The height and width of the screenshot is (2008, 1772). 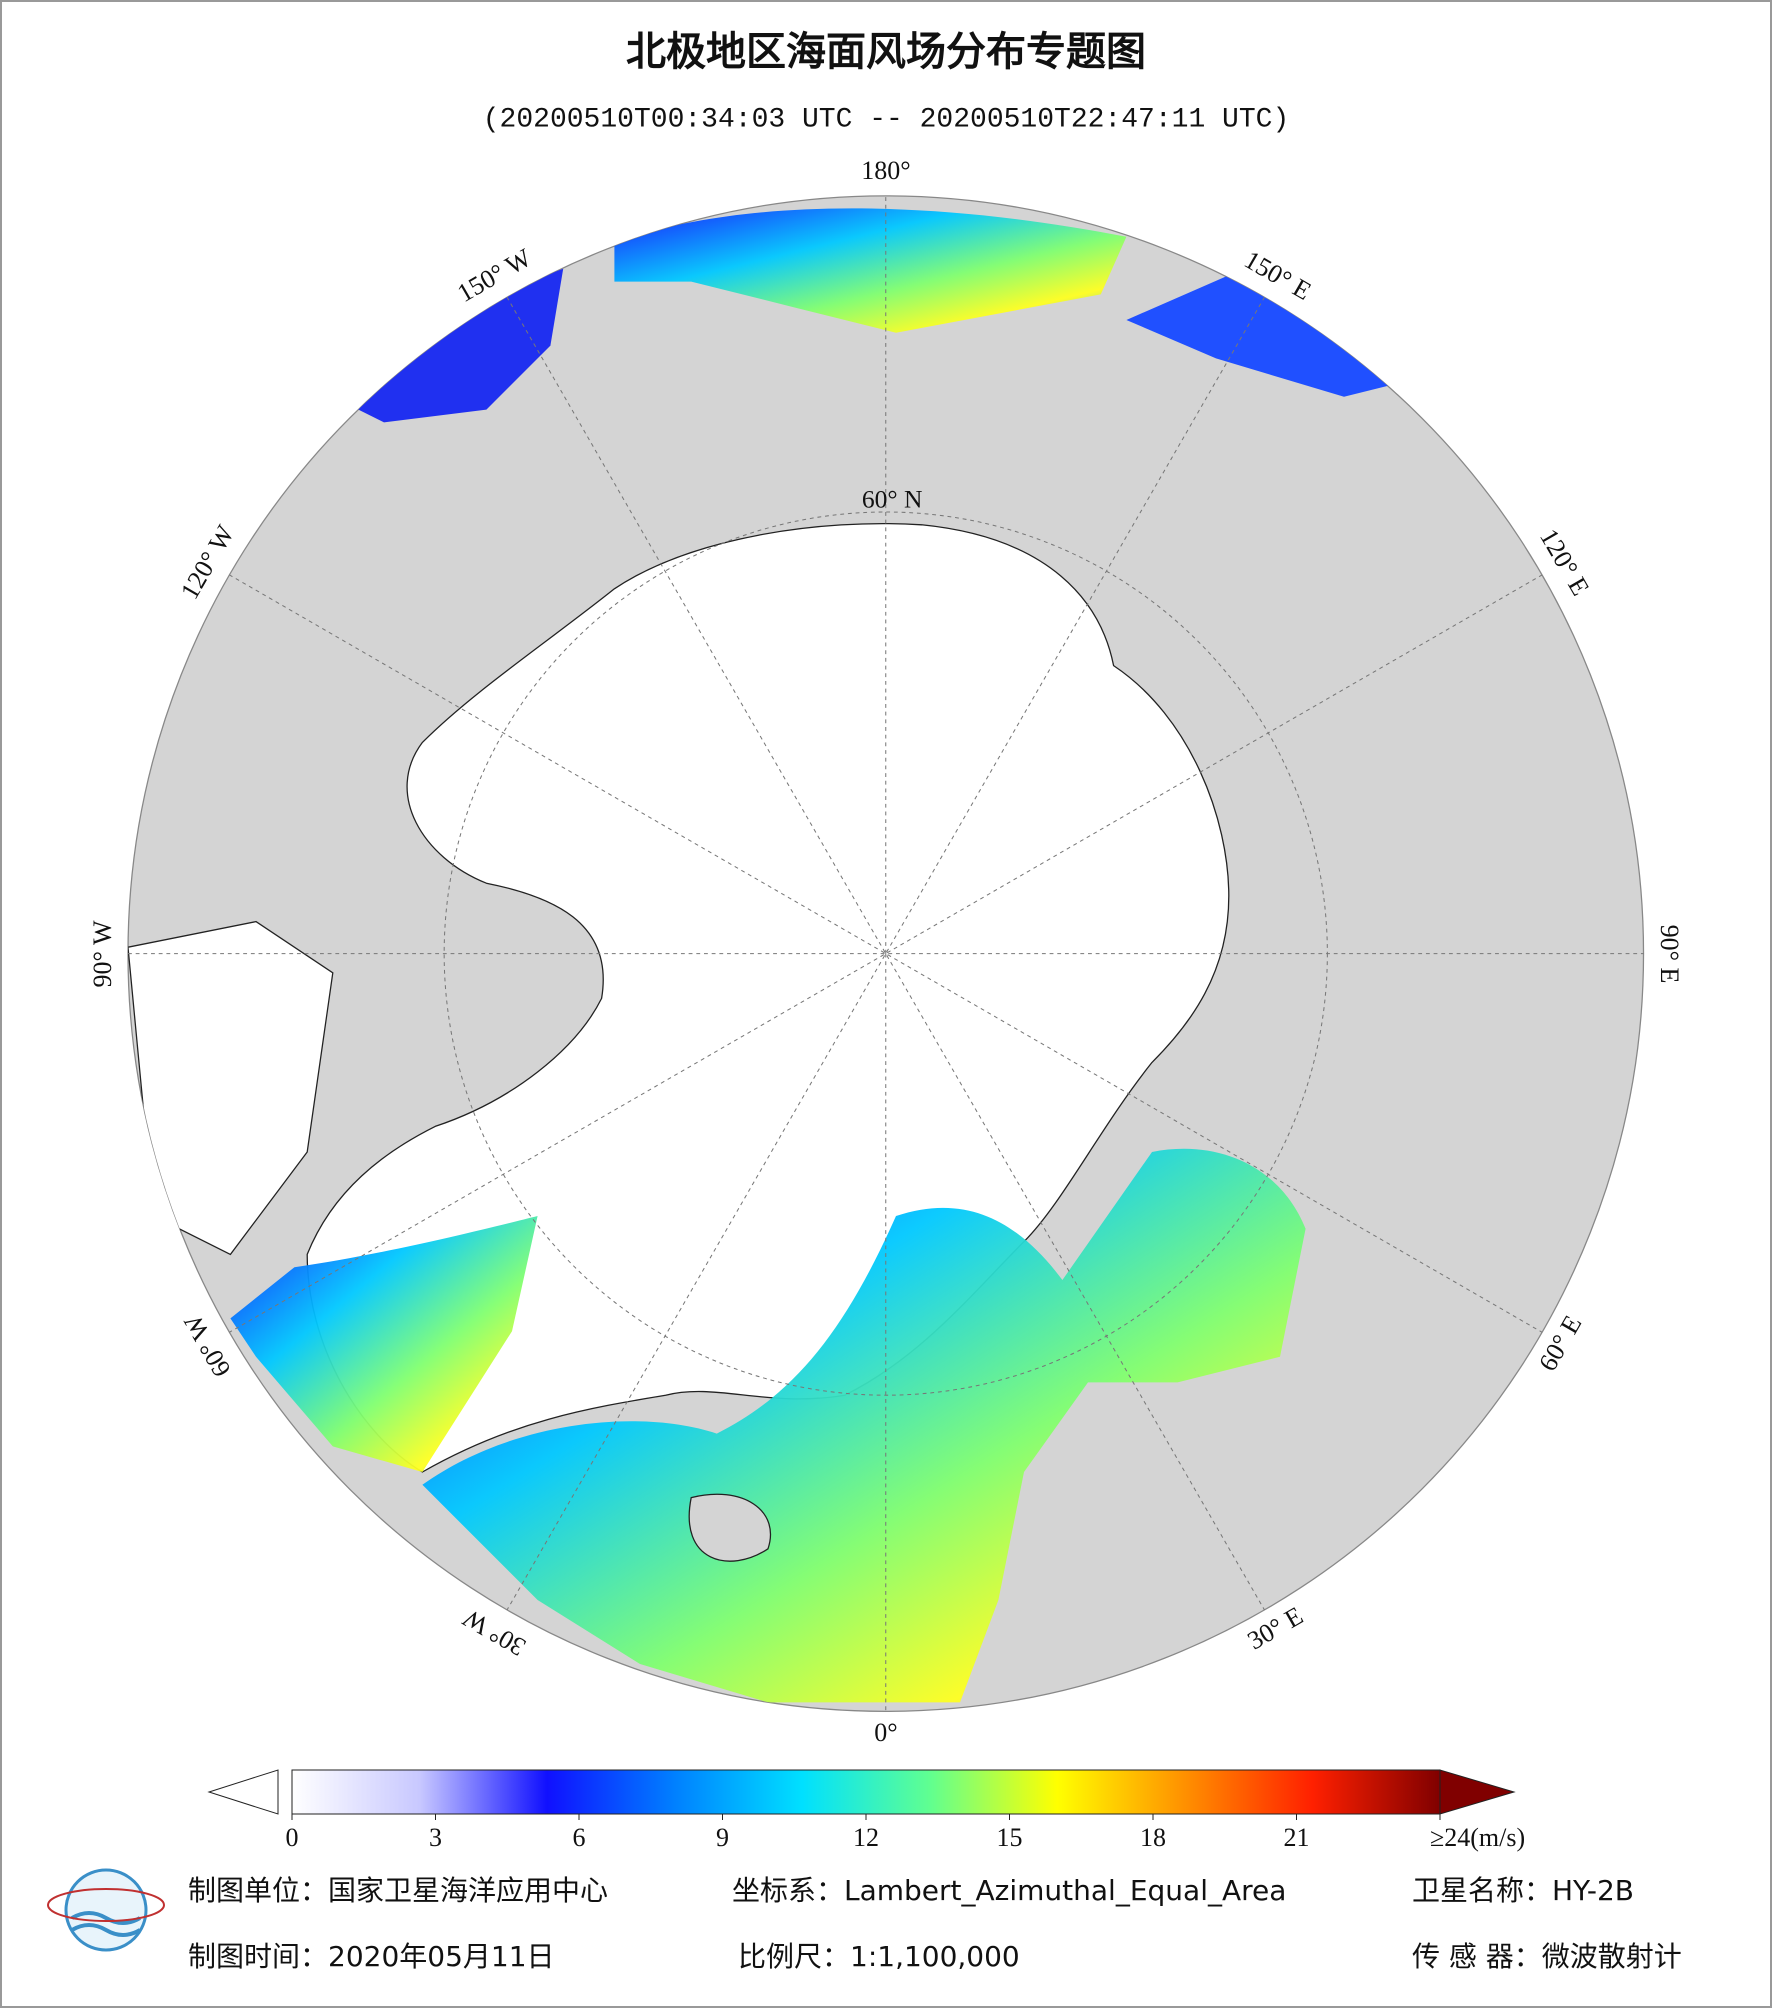 I want to click on footer-item: 制图时间：2020年05月11日, so click(x=371, y=1956).